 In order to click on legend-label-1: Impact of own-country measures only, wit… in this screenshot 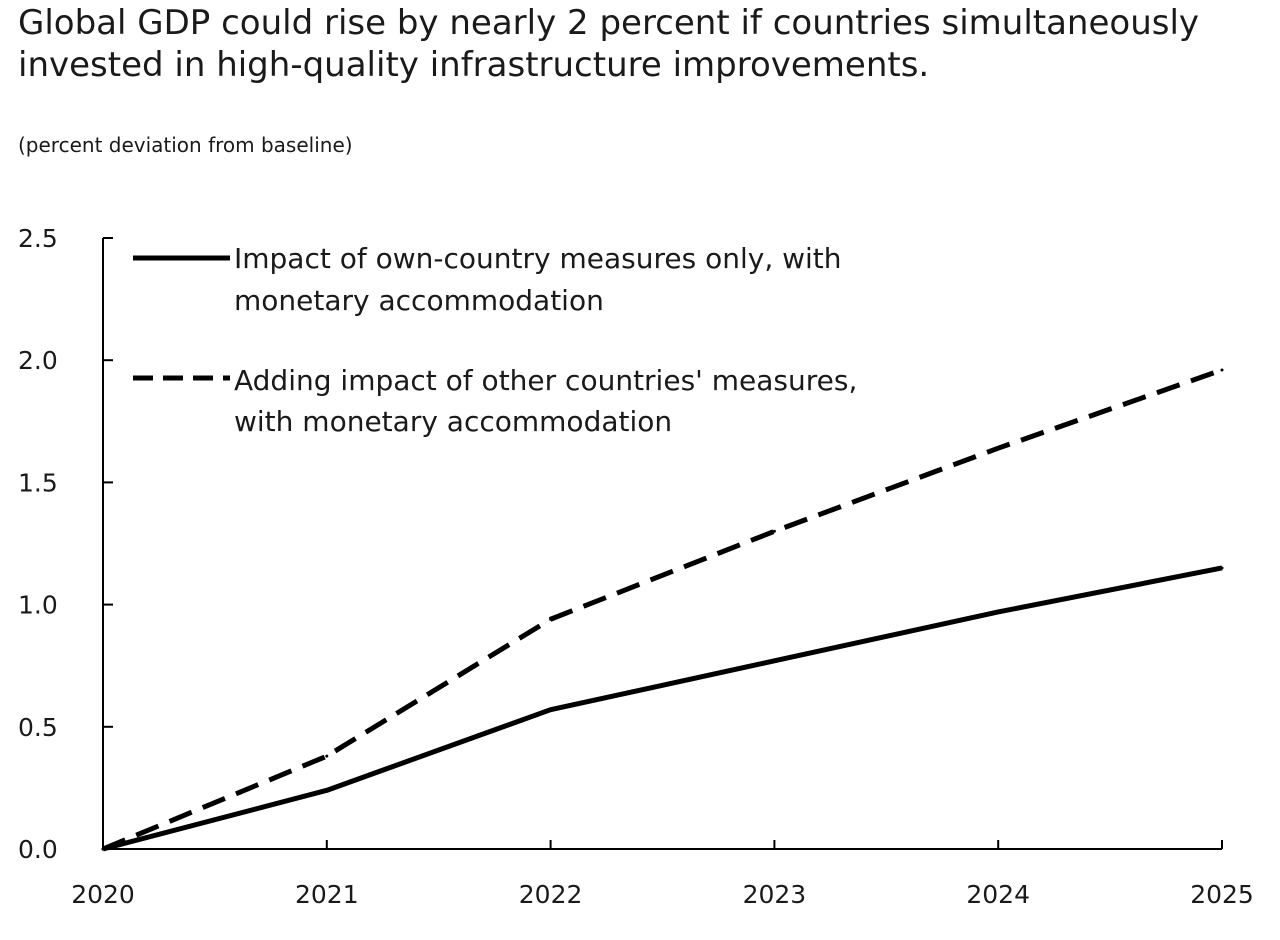, I will do `click(538, 258)`.